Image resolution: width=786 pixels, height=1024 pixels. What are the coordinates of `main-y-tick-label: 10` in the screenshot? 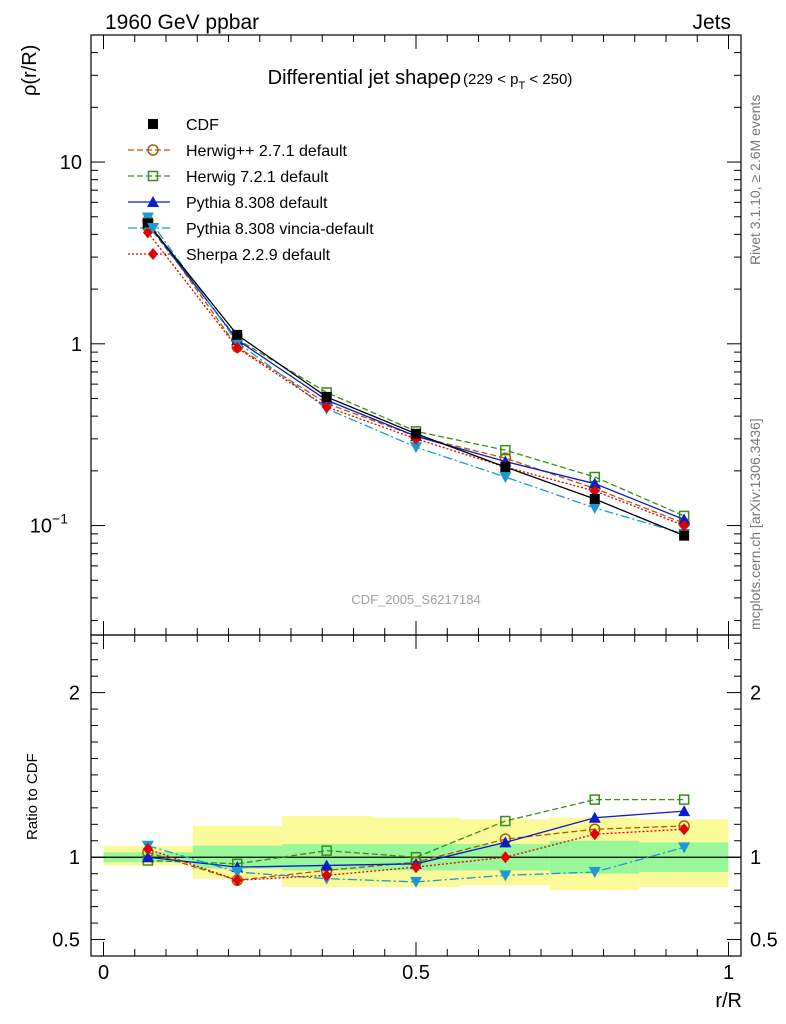 It's located at (71, 163).